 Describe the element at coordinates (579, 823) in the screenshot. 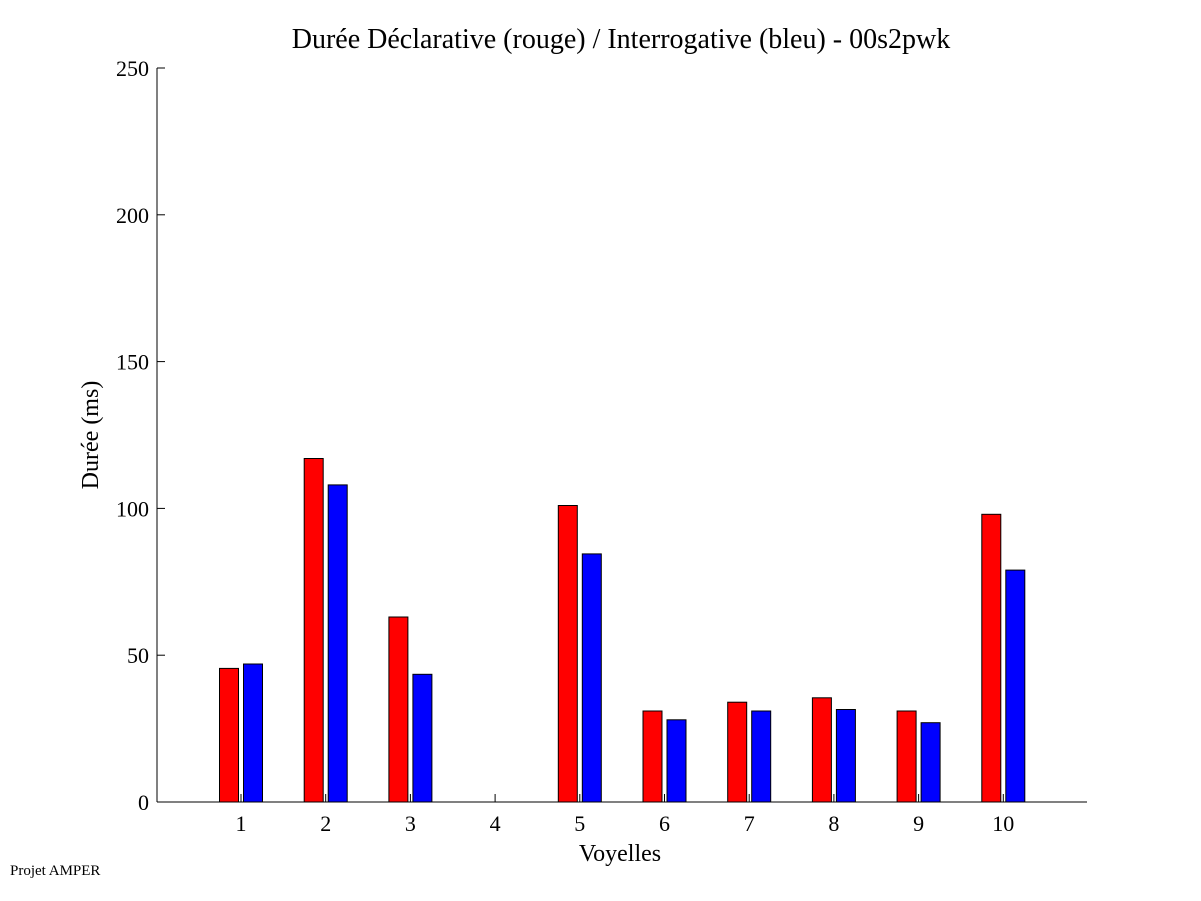

I see `x-tick-label-5: 5` at that location.